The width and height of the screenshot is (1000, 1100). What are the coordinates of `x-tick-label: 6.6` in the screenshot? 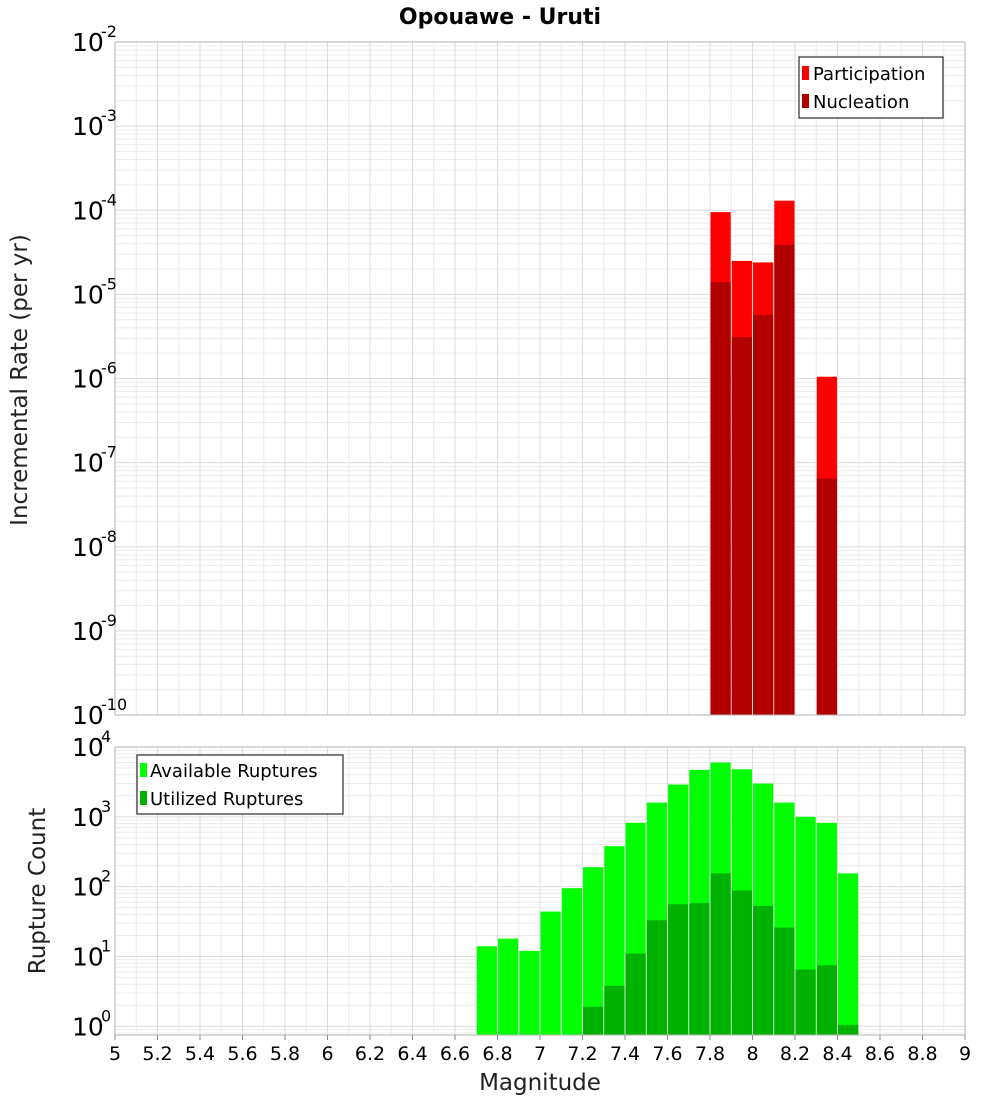 It's located at (455, 1054).